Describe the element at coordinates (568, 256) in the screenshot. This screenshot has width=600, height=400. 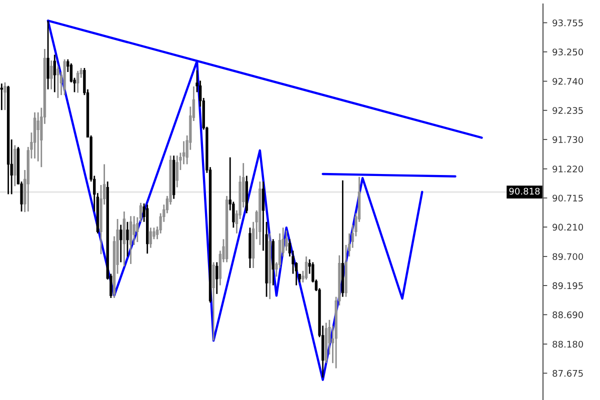
I see `y-tick-label: 89.700` at that location.